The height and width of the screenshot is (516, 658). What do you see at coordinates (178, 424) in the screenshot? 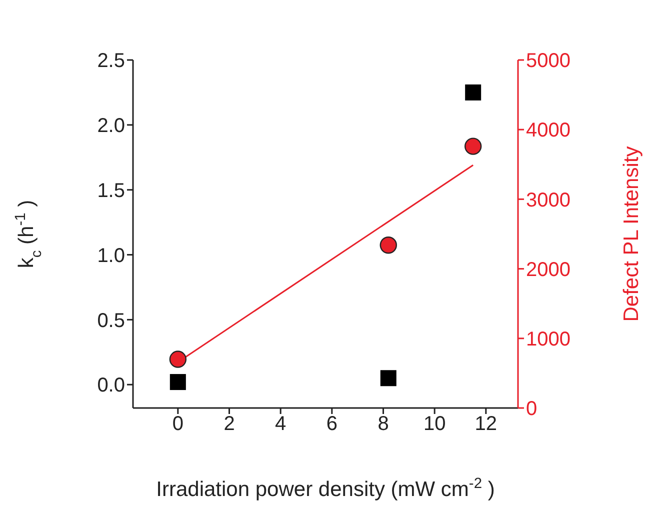
I see `x-tick-label: 0` at bounding box center [178, 424].